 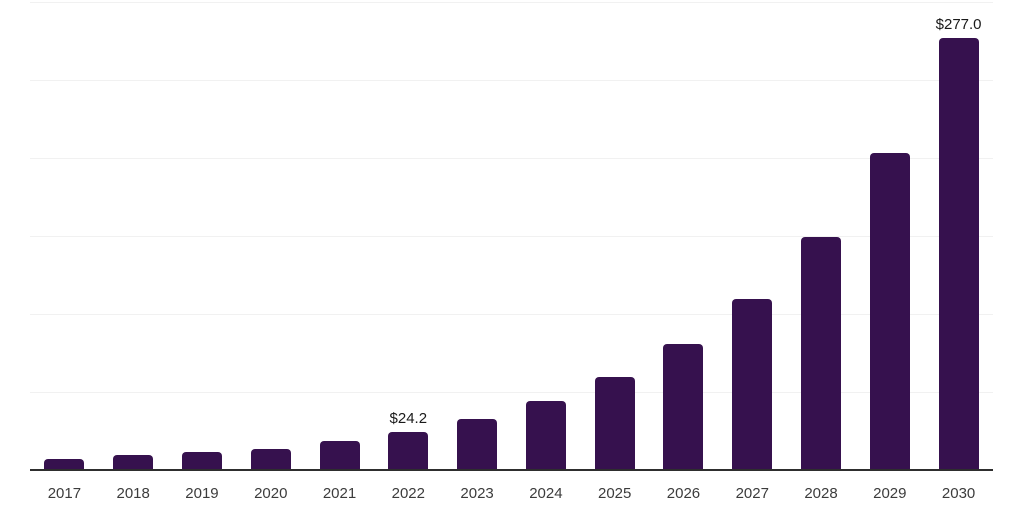 I want to click on bar-2021, so click(x=339, y=455).